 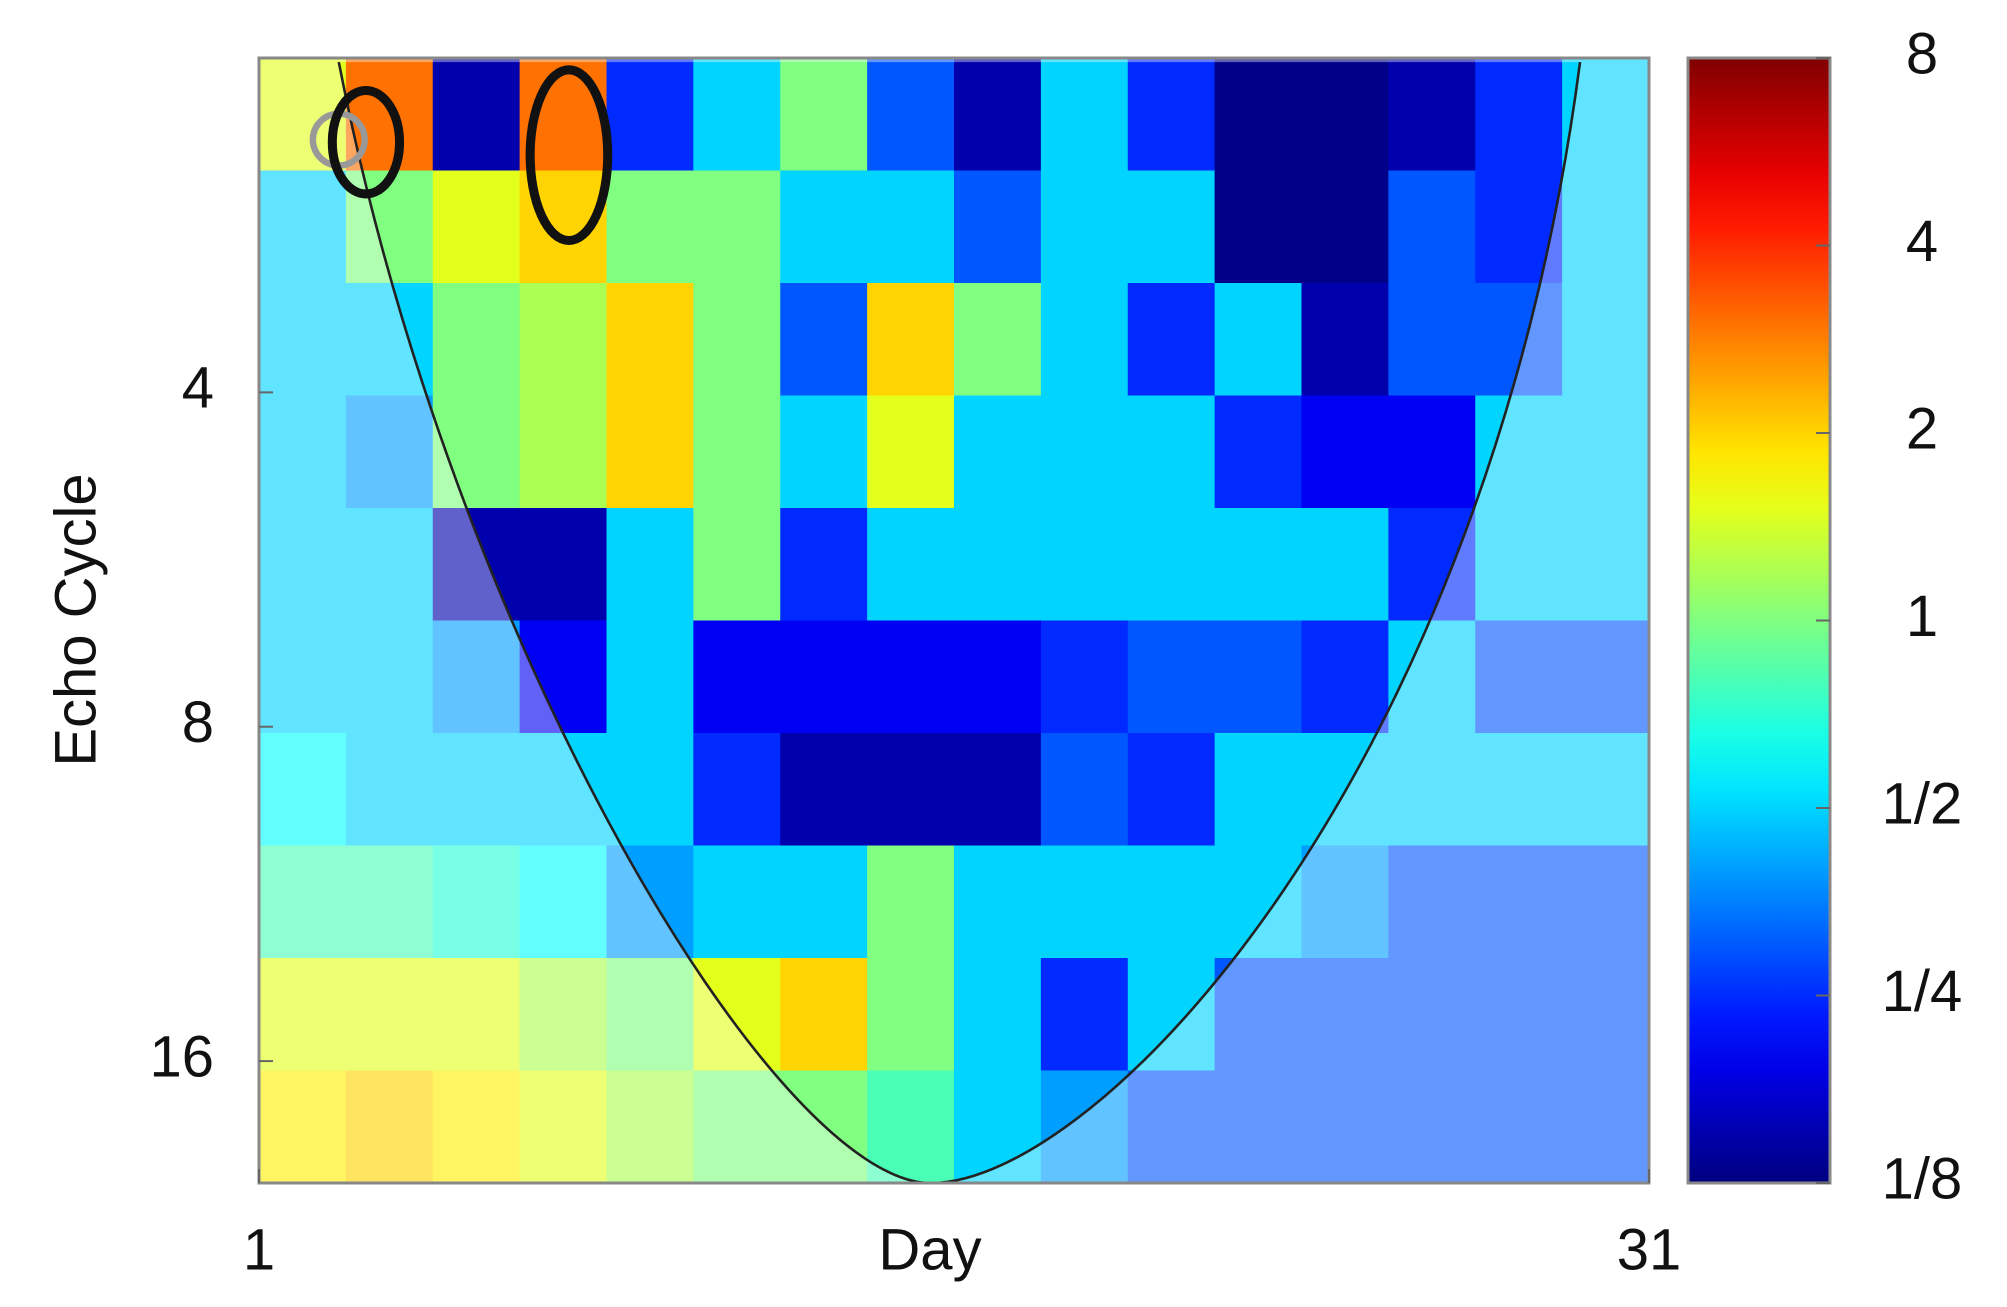 What do you see at coordinates (1922, 616) in the screenshot?
I see `colorbar-tick-label: 1` at bounding box center [1922, 616].